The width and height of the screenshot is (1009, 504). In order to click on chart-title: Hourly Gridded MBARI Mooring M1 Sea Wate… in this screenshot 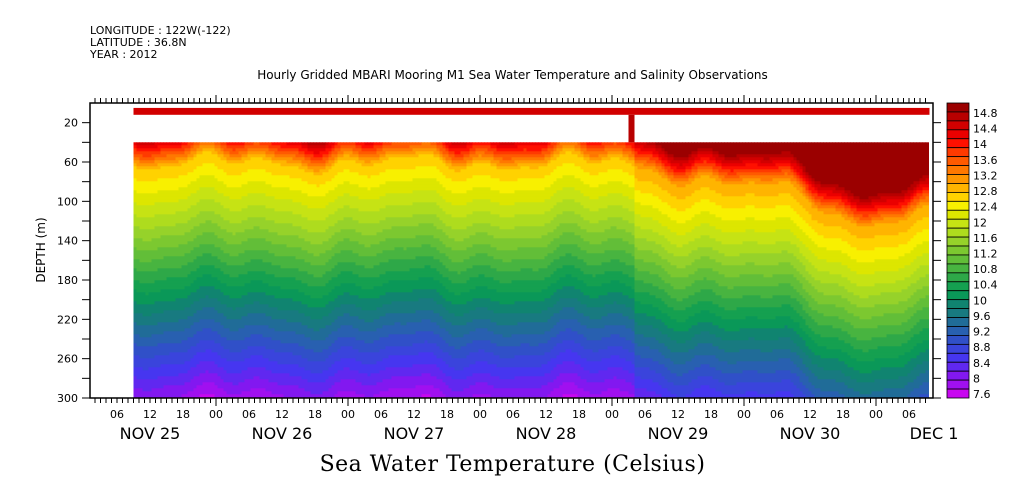, I will do `click(504, 75)`.